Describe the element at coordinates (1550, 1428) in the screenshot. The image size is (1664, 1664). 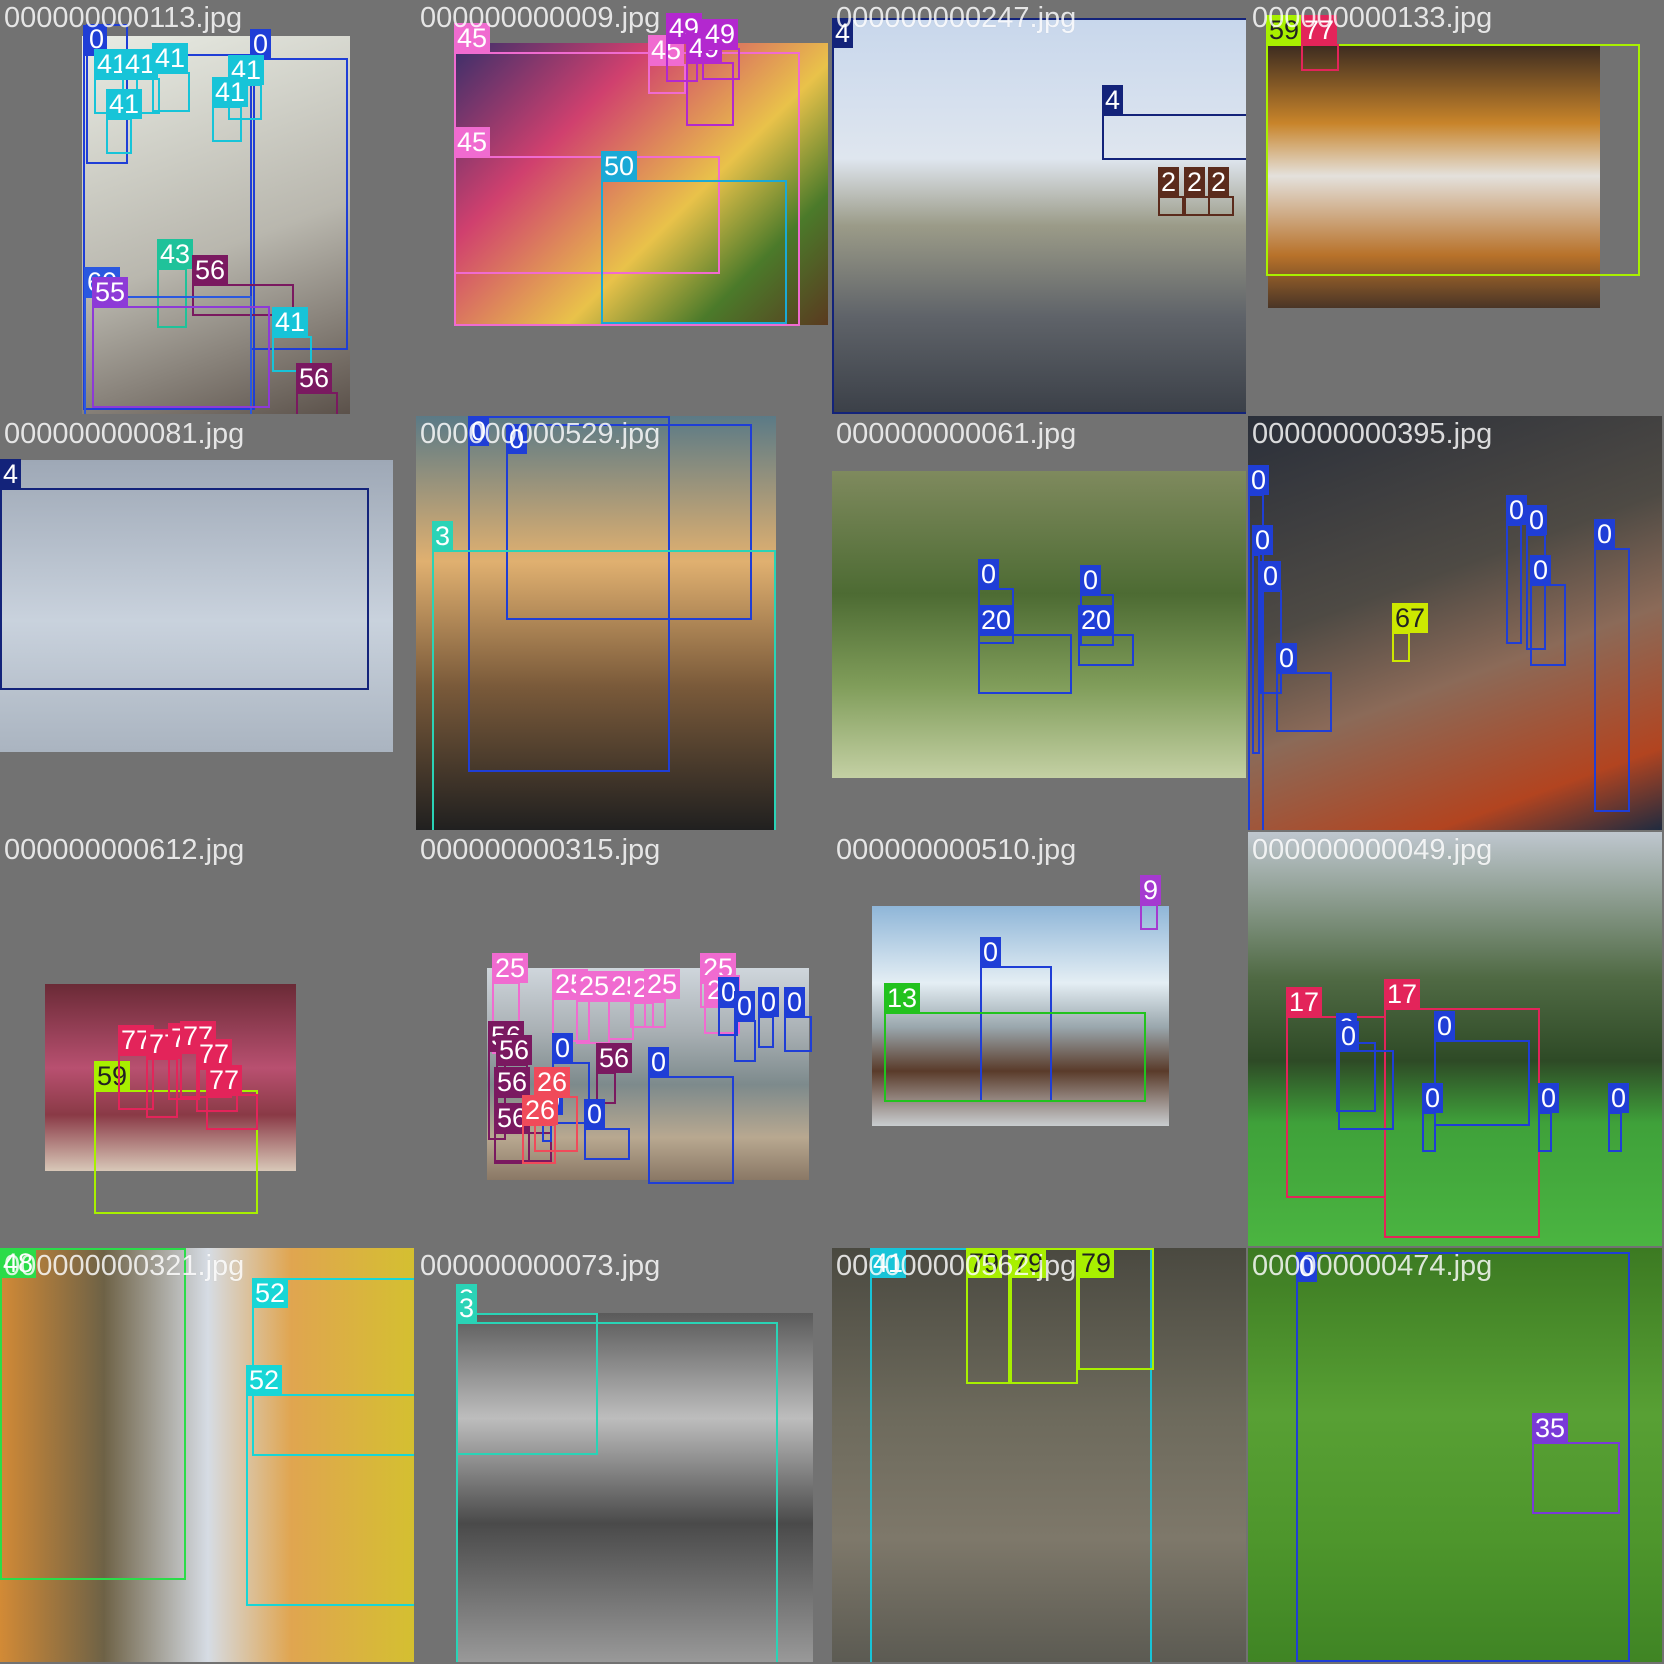
I see `detection-label: 35` at that location.